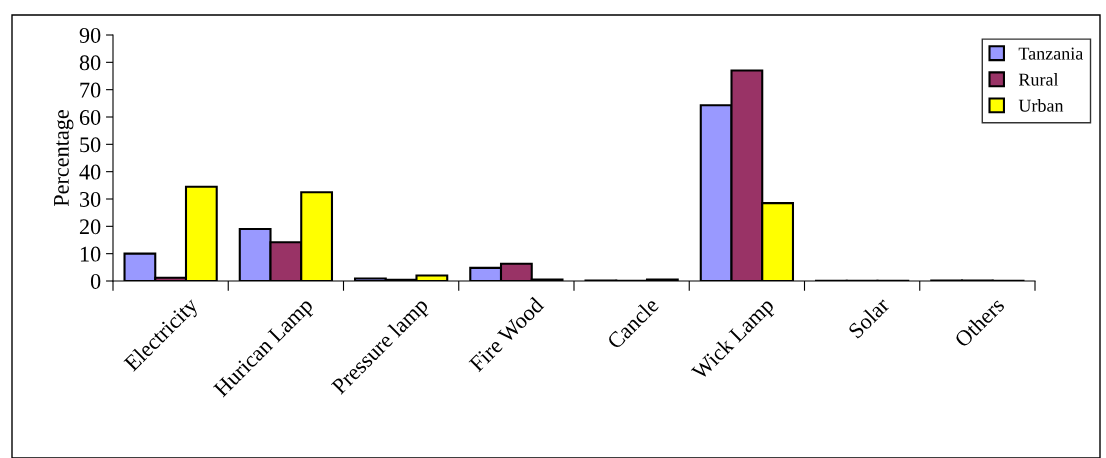 The width and height of the screenshot is (1106, 458). Describe the element at coordinates (90, 199) in the screenshot. I see `y-tick-label: 30` at that location.